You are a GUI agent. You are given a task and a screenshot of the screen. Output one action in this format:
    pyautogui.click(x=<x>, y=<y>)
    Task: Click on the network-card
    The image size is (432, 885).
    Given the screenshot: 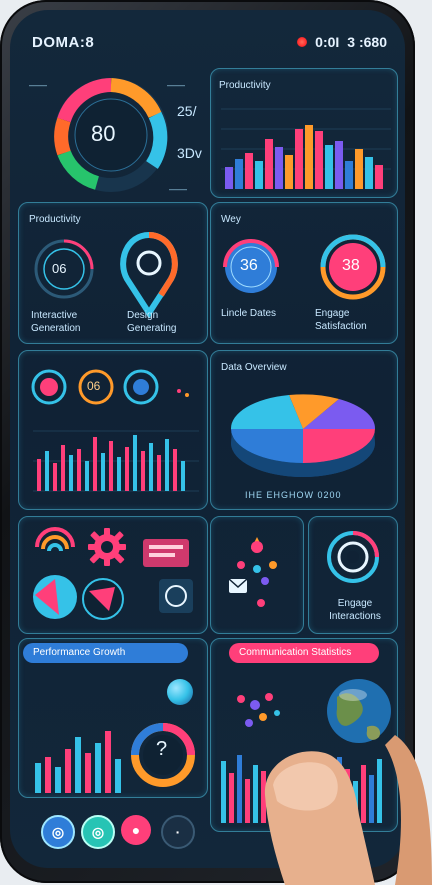 What is the action you would take?
    pyautogui.click(x=257, y=575)
    